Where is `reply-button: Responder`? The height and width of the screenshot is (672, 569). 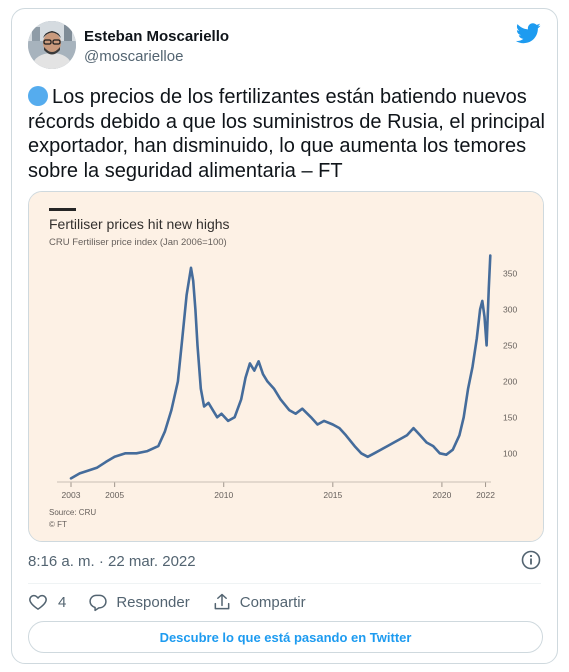 reply-button: Responder is located at coordinates (139, 602).